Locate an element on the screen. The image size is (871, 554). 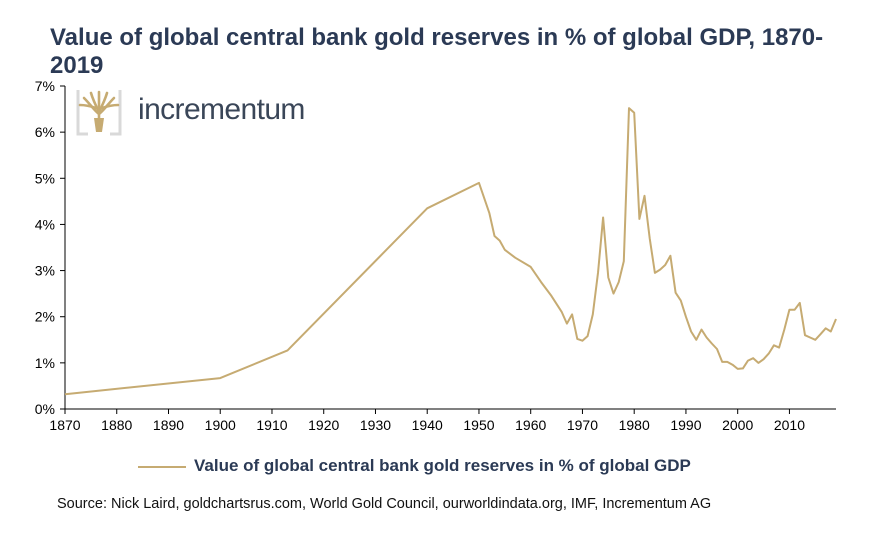
x-tick-label: 1970 is located at coordinates (582, 425).